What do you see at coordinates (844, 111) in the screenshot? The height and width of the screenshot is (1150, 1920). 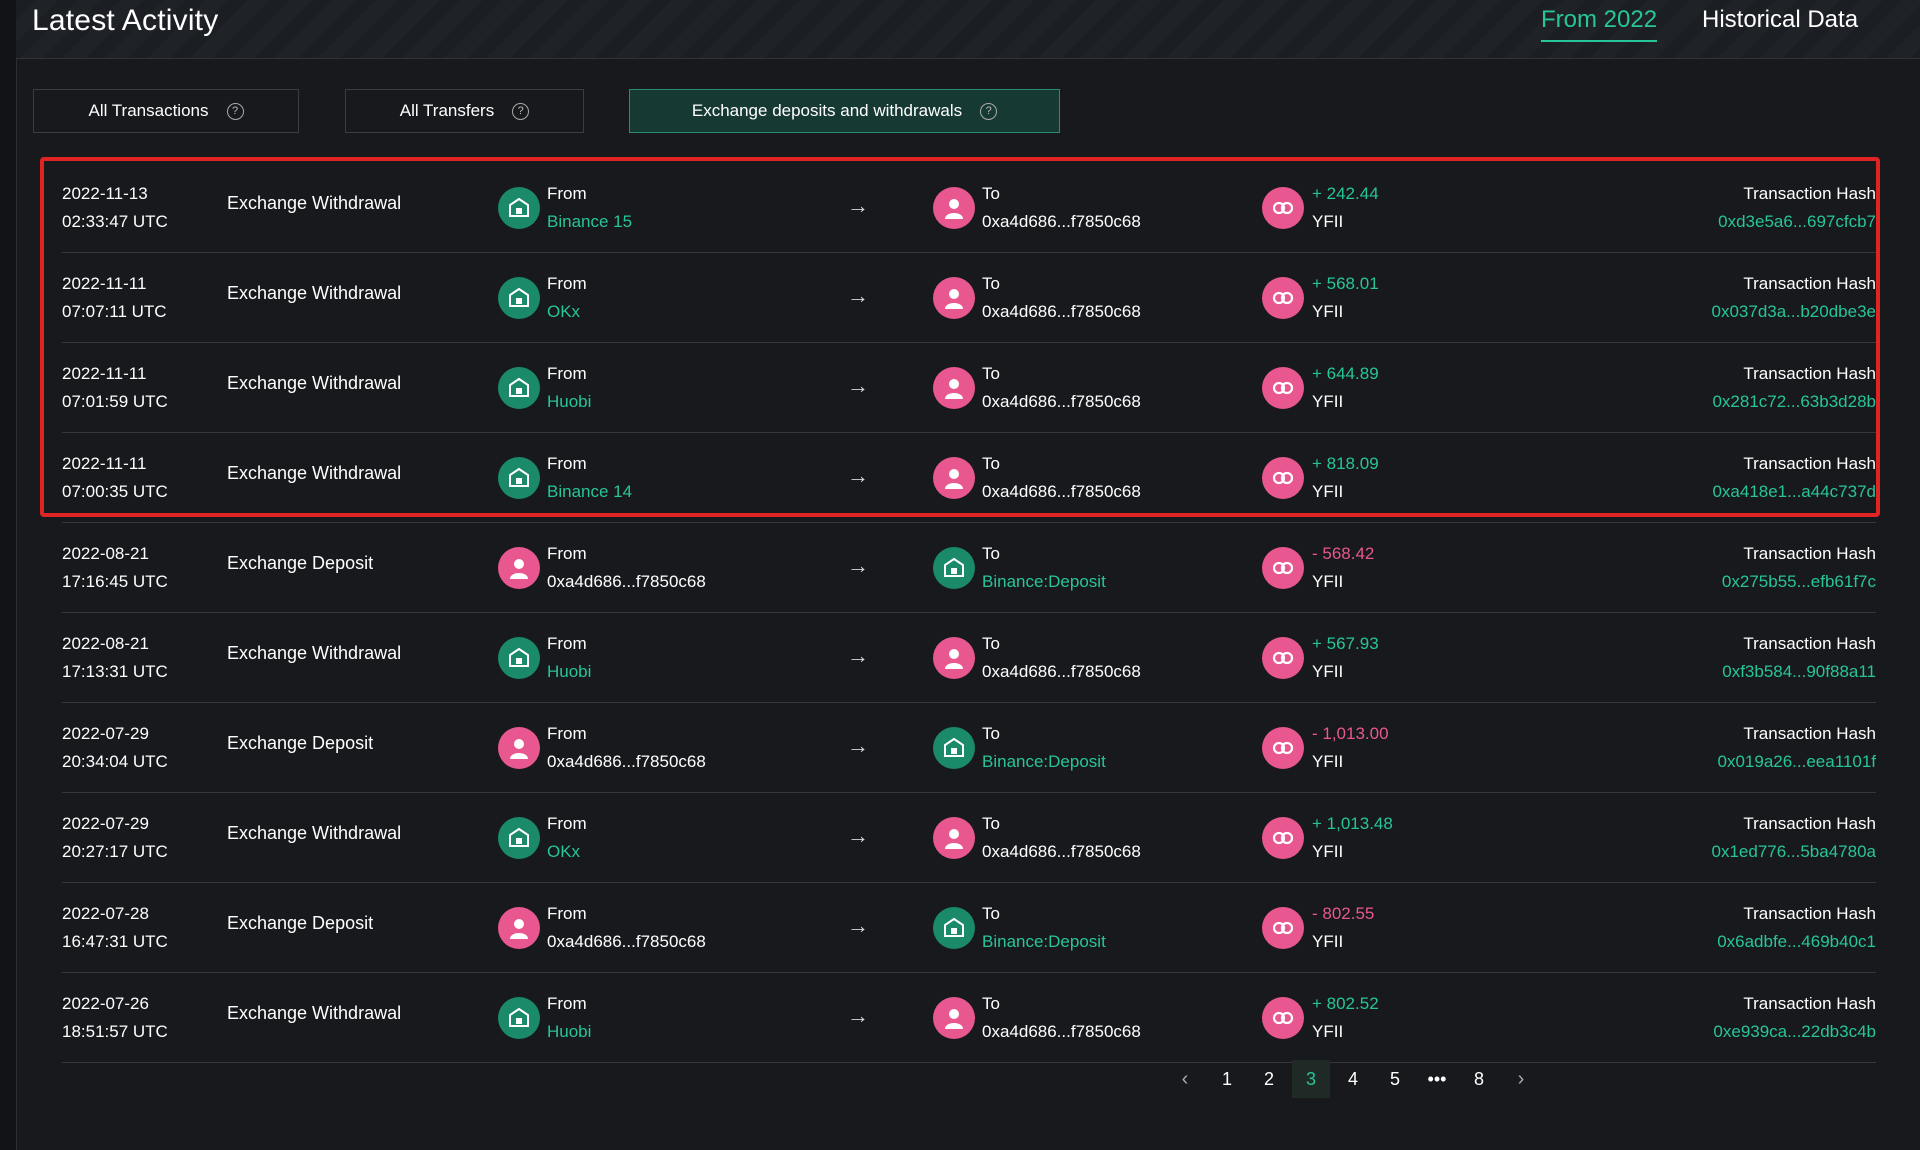 I see `filter-exchange-deposits-withdrawals: Exchange deposits and withdrawals ?` at bounding box center [844, 111].